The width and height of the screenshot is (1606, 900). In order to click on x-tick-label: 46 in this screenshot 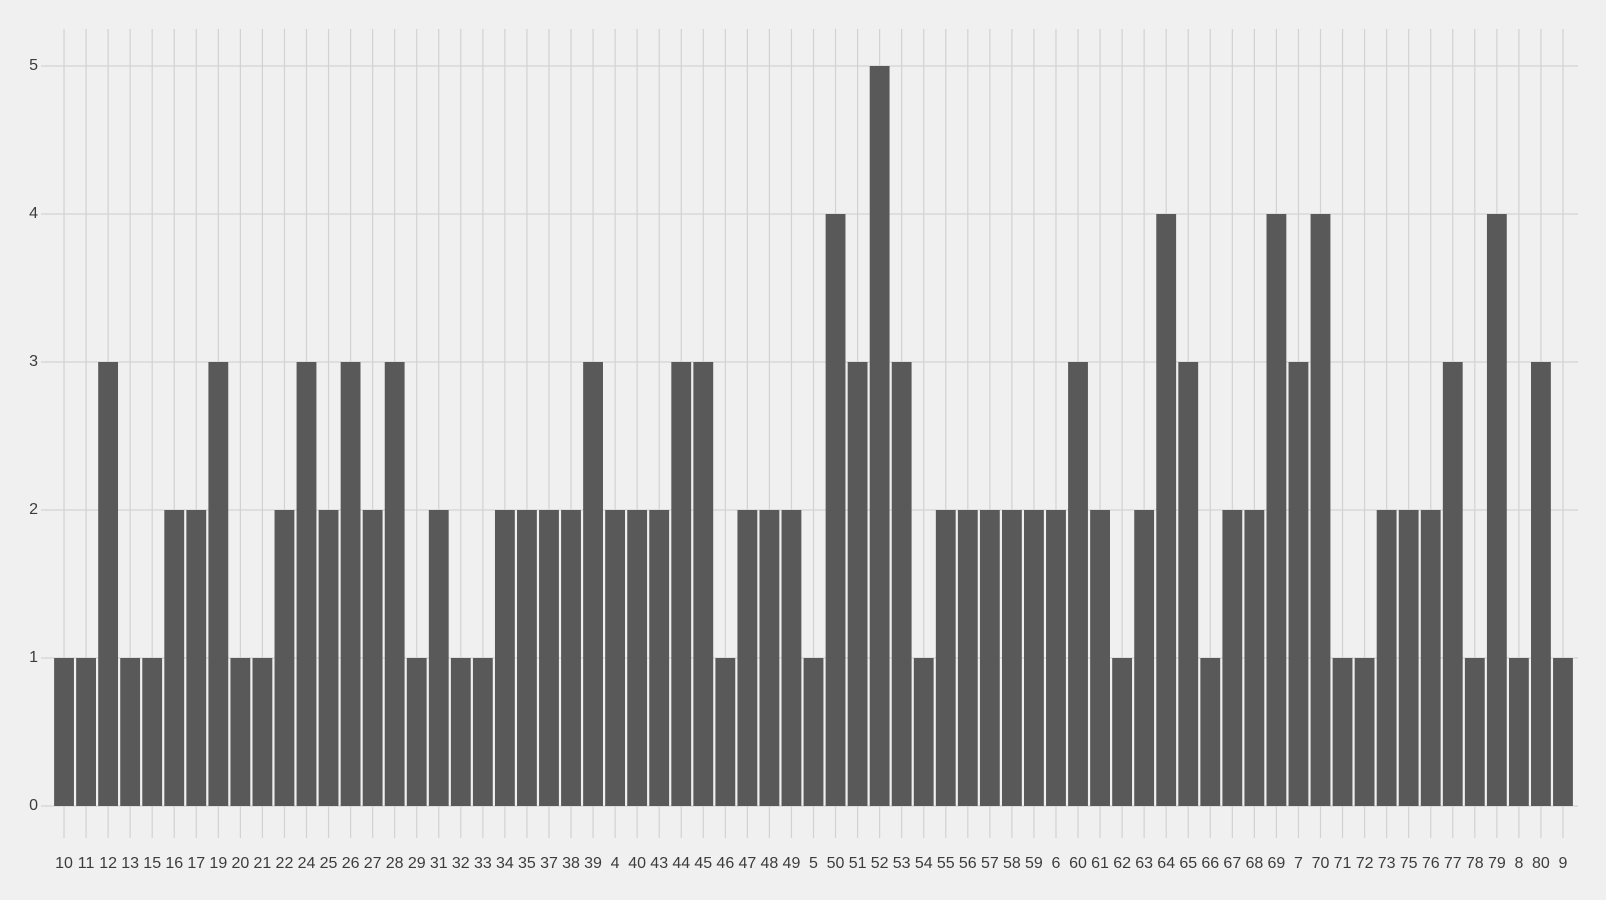, I will do `click(725, 863)`.